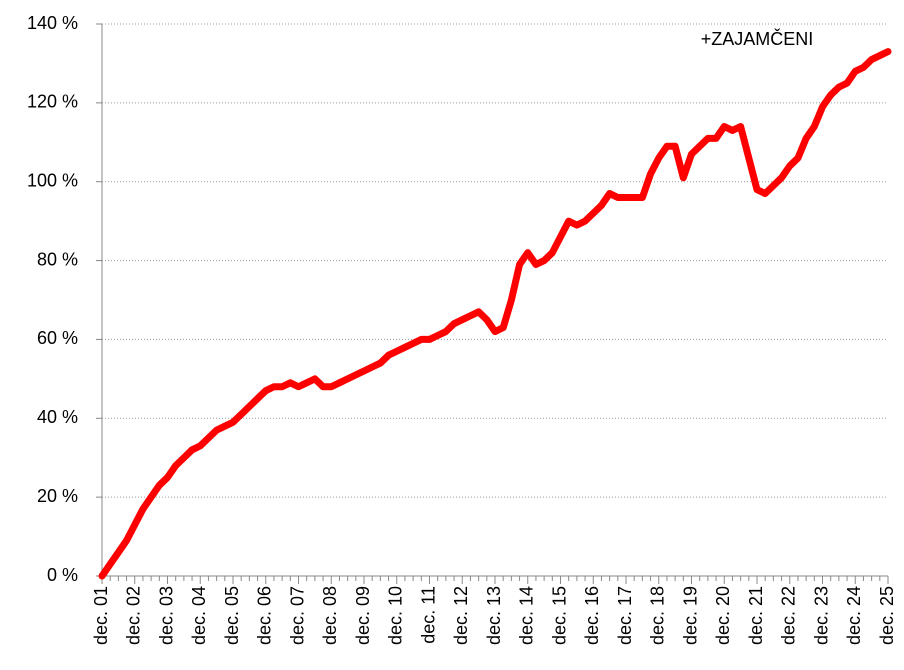 Image resolution: width=904 pixels, height=670 pixels. I want to click on x-tick-label: dec. 11, so click(428, 615).